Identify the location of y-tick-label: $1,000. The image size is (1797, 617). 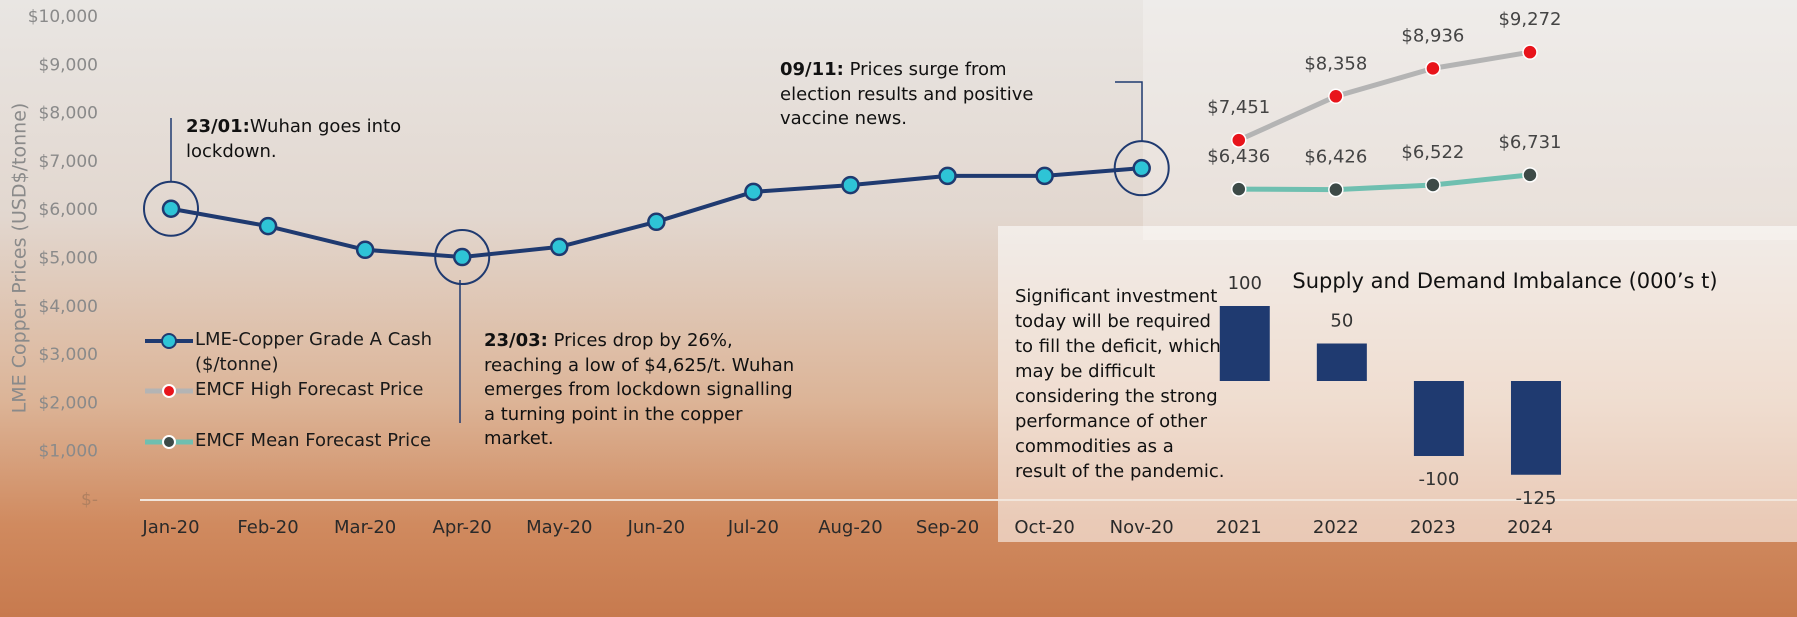
(68, 452).